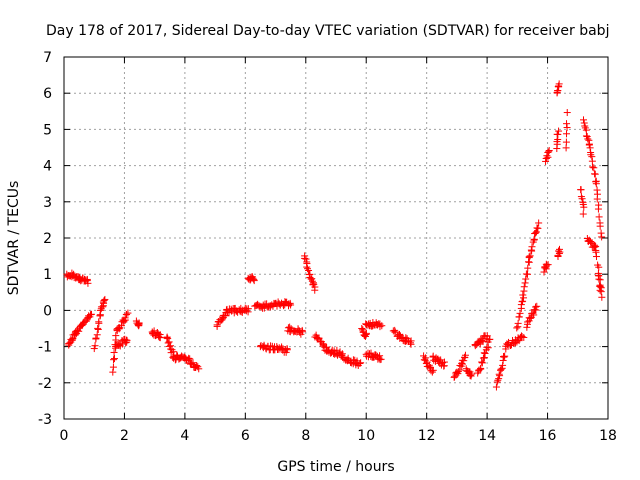 The height and width of the screenshot is (480, 640). I want to click on y-tick-label: 6, so click(47, 94).